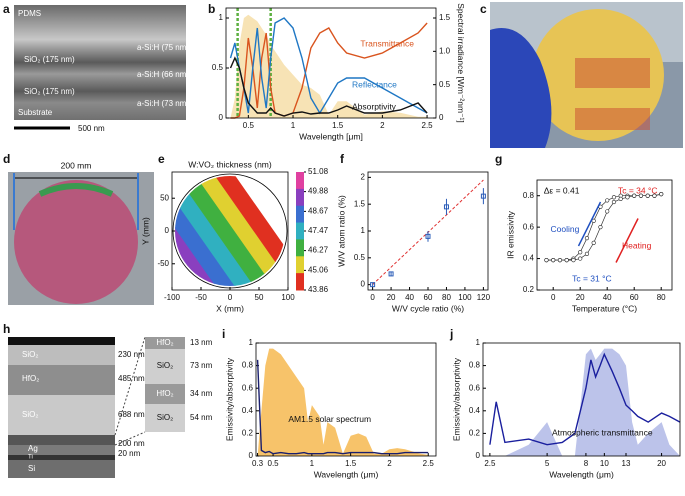 The width and height of the screenshot is (685, 496). Describe the element at coordinates (490, 463) in the screenshot. I see `x-tick-label: 2.5` at that location.